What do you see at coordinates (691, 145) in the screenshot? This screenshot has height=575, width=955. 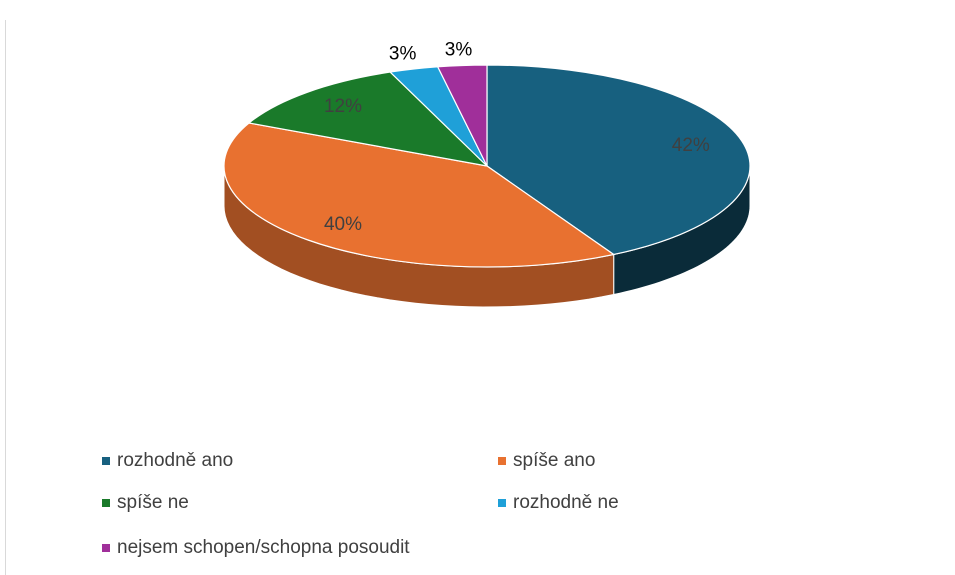 I see `data-label: 42%` at bounding box center [691, 145].